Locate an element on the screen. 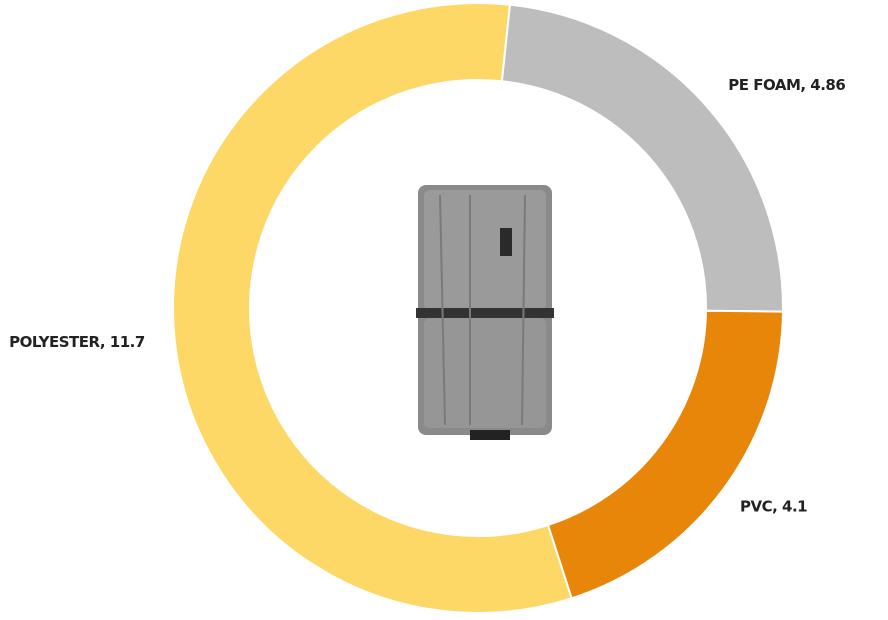 The height and width of the screenshot is (620, 888). product-image is located at coordinates (485, 312).